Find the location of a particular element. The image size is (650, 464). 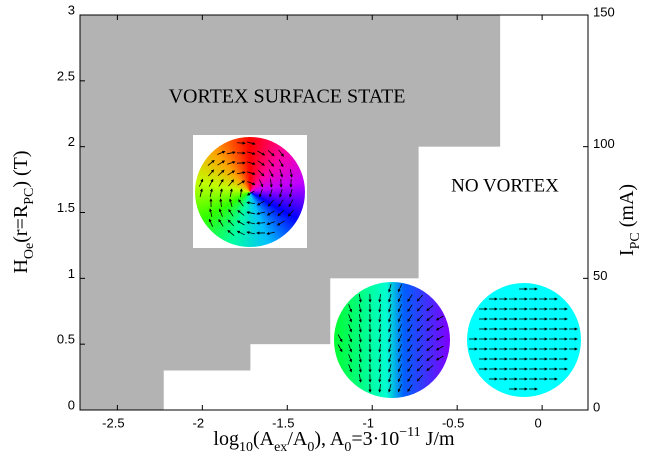

y-axis-label-part: Oe is located at coordinates (29, 251).